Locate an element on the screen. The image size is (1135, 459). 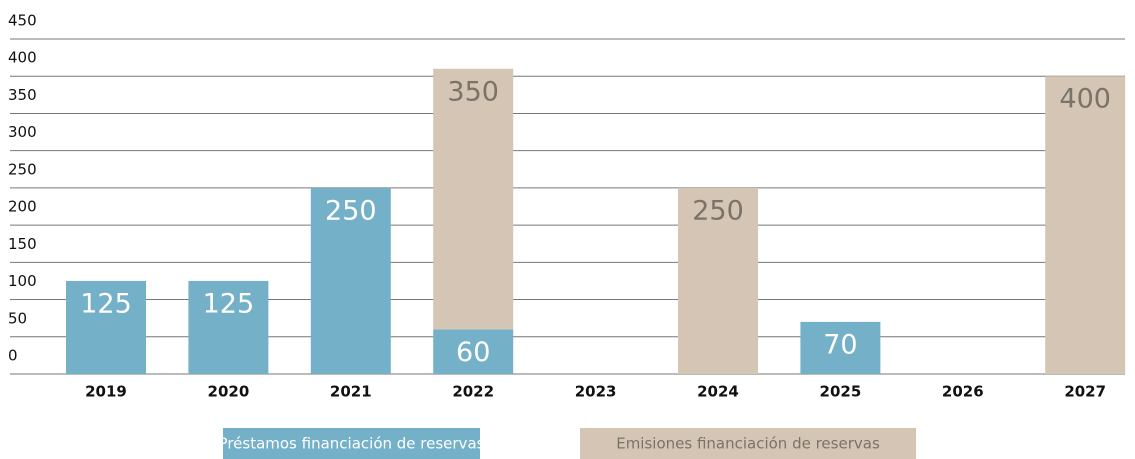
x-tick-label: 2019 is located at coordinates (106, 392).